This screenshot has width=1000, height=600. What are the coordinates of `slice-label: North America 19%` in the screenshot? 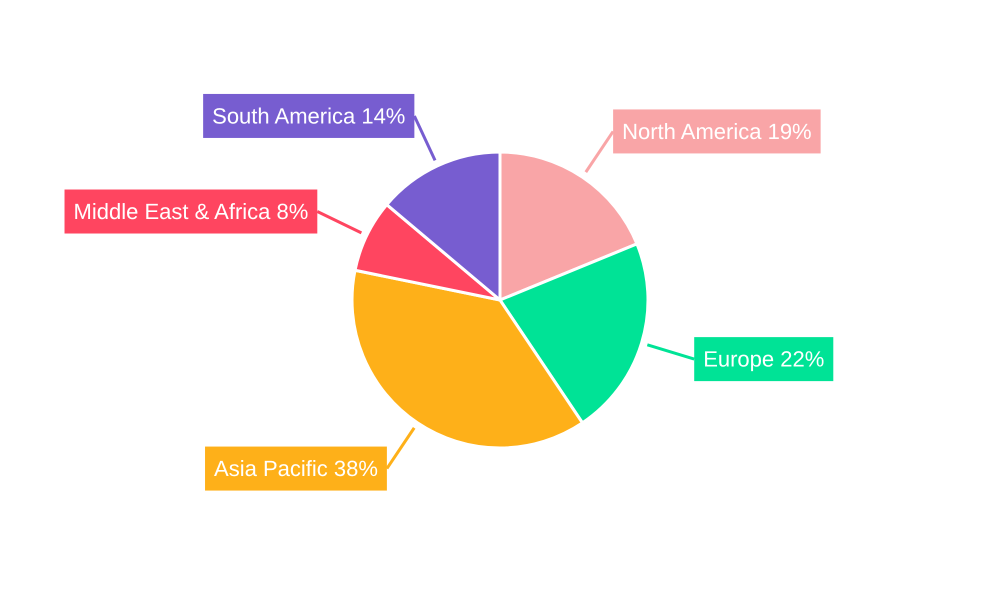 It's located at (717, 131).